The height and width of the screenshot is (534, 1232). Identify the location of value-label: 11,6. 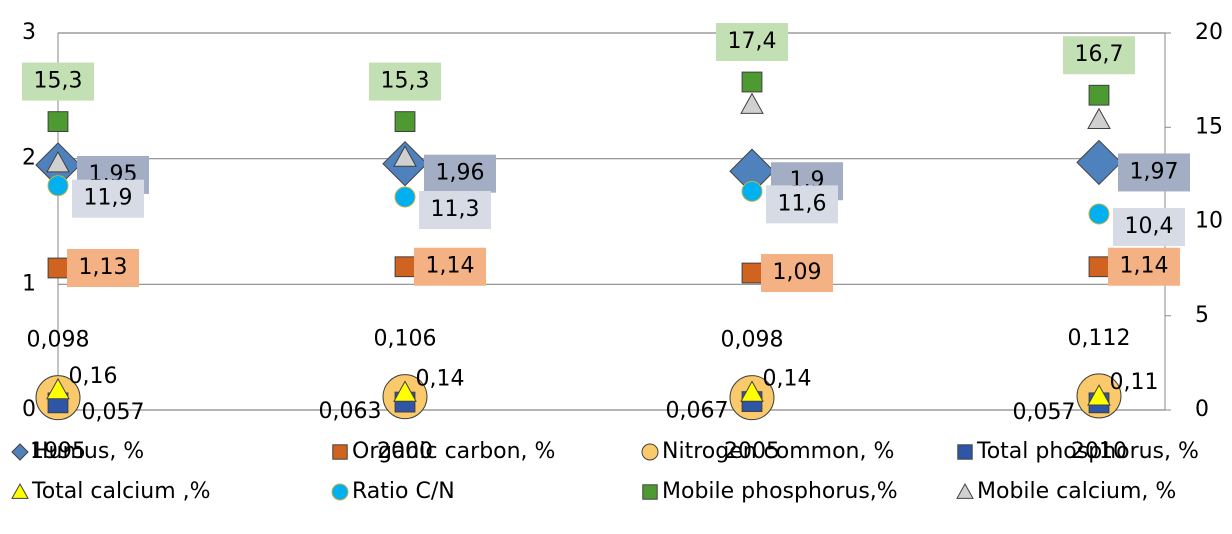
(802, 203).